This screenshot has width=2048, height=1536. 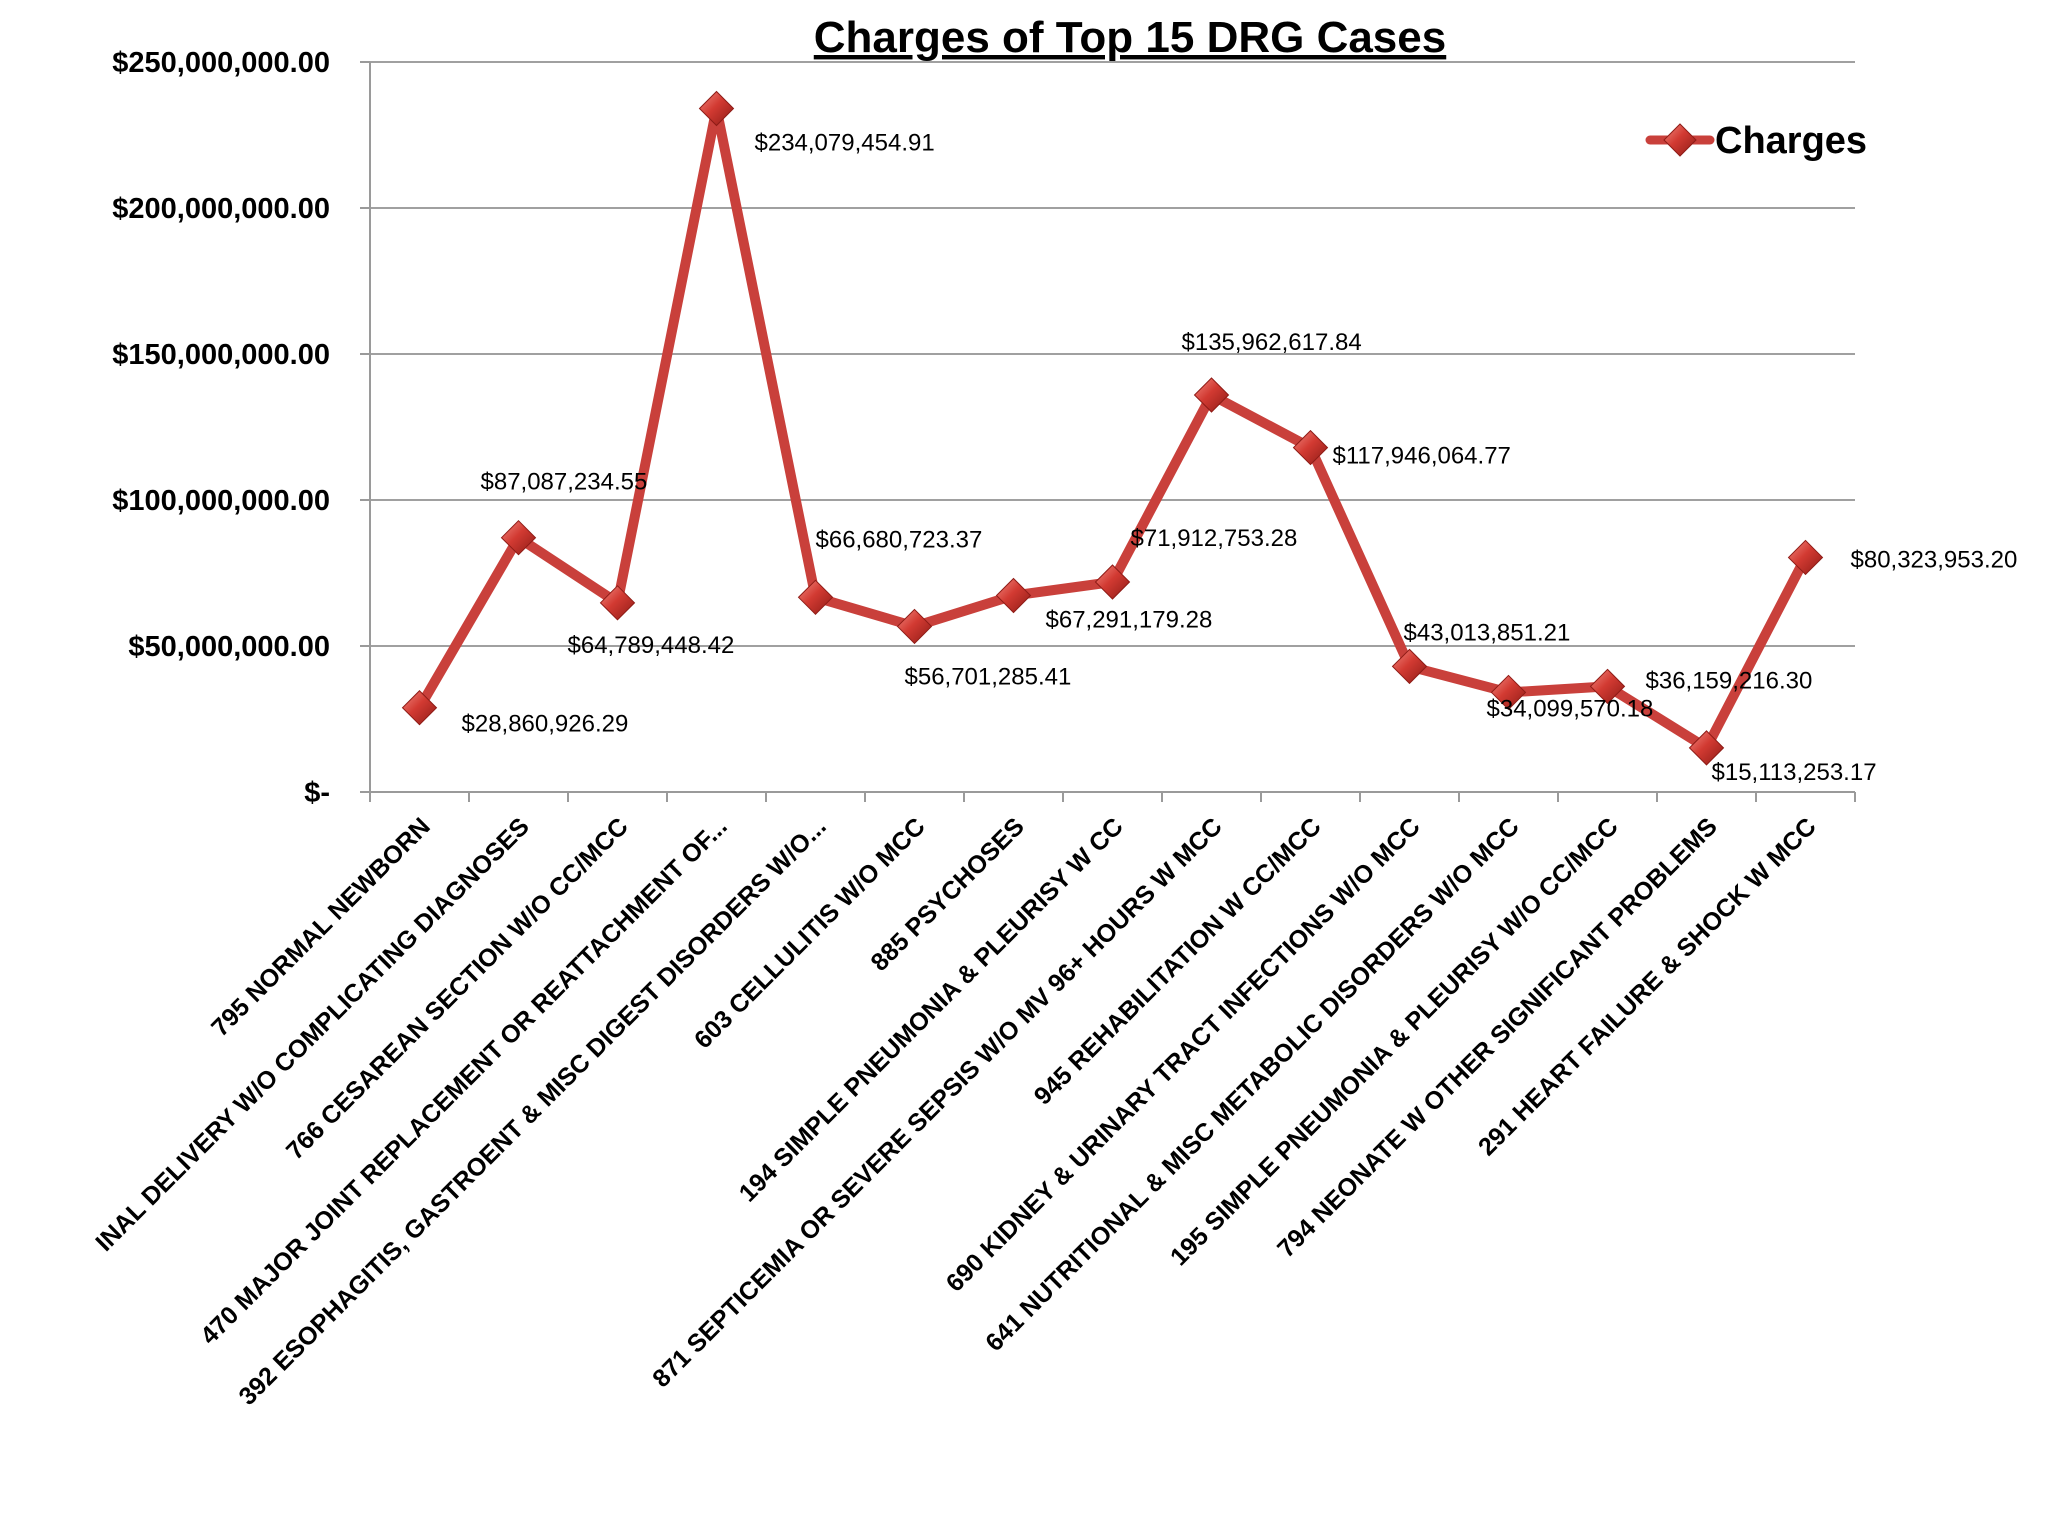 I want to click on chart-title: Charges of Top 15 DRG Cases, so click(x=1130, y=37).